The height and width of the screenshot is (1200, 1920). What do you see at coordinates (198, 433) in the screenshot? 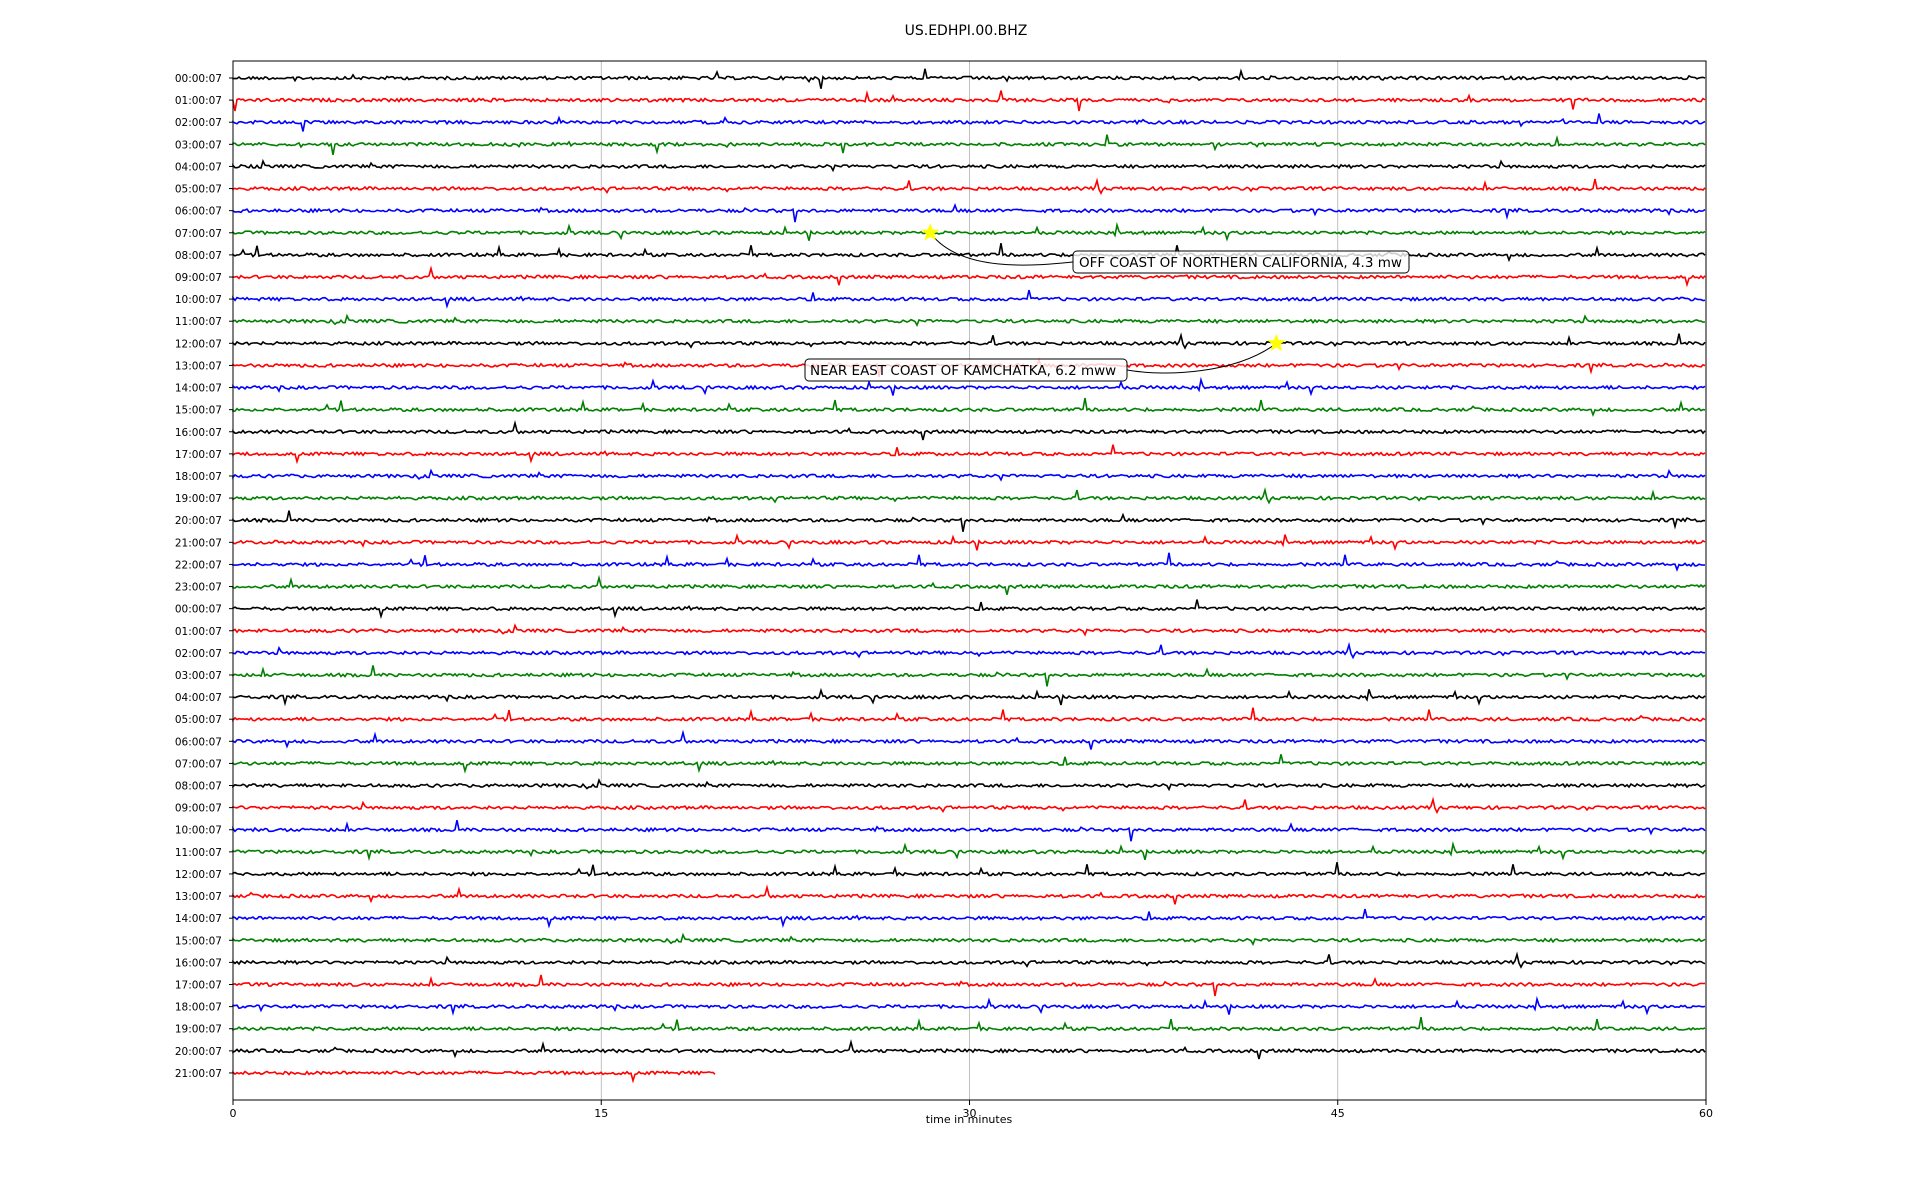
I see `row-label: 16:00:07` at bounding box center [198, 433].